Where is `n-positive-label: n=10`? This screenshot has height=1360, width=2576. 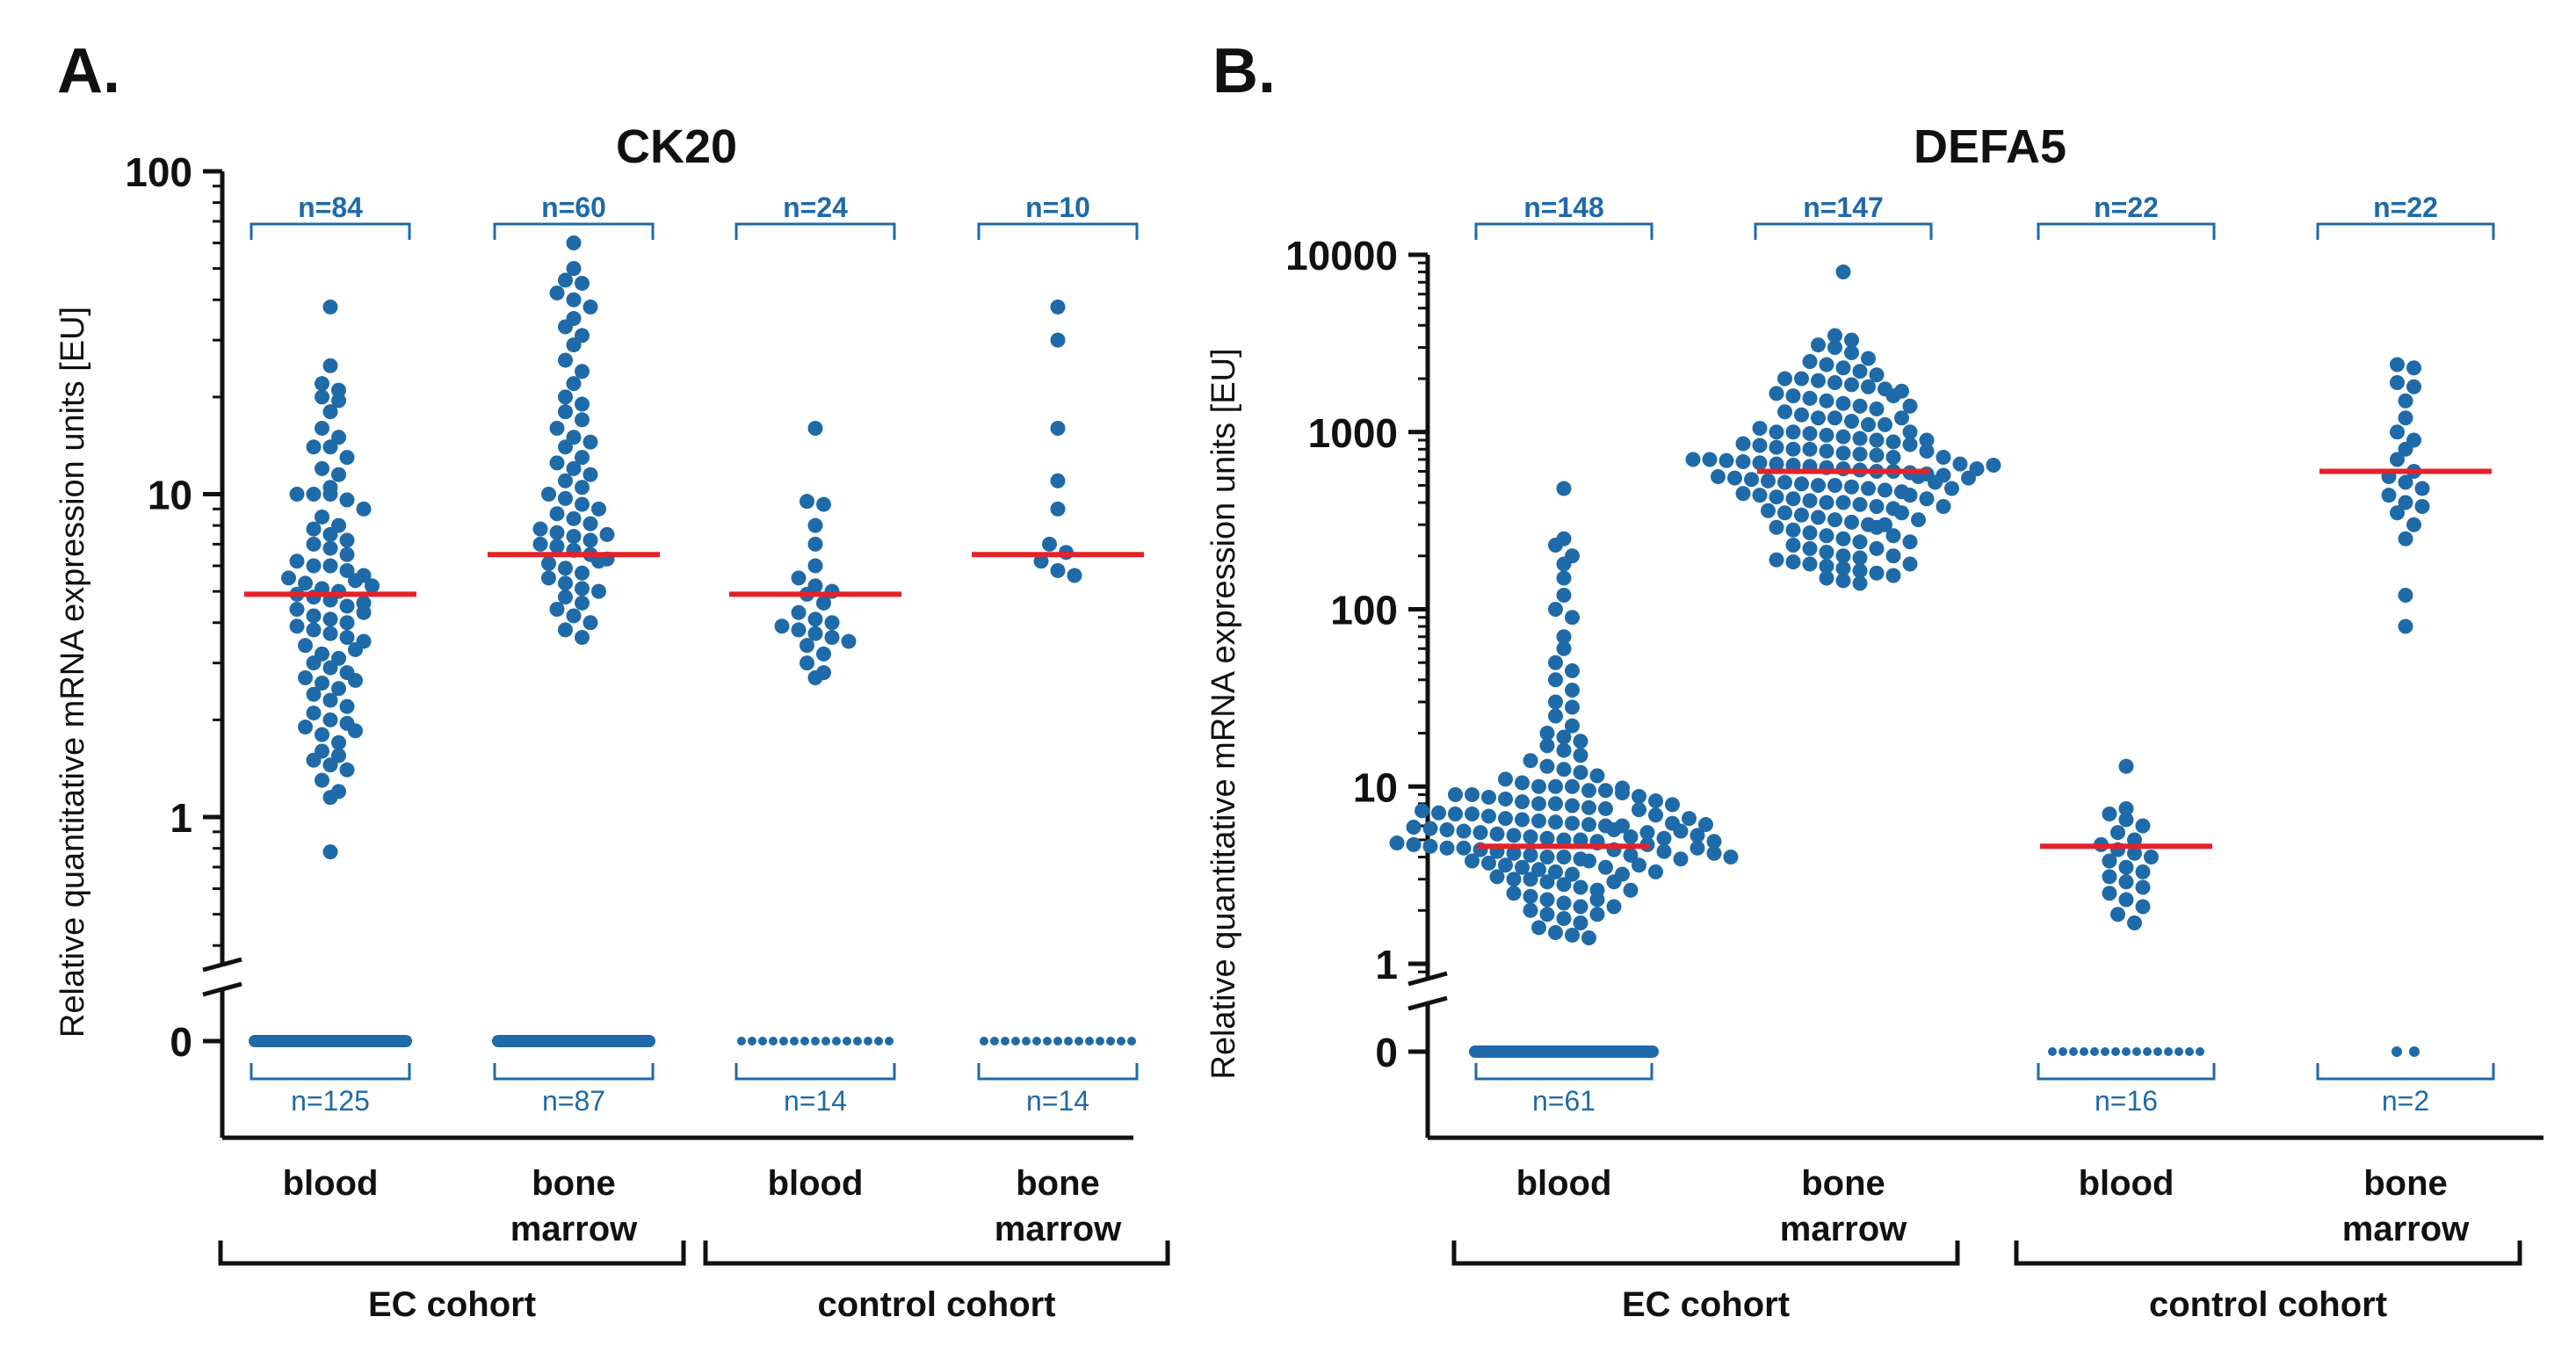 n-positive-label: n=10 is located at coordinates (1057, 207).